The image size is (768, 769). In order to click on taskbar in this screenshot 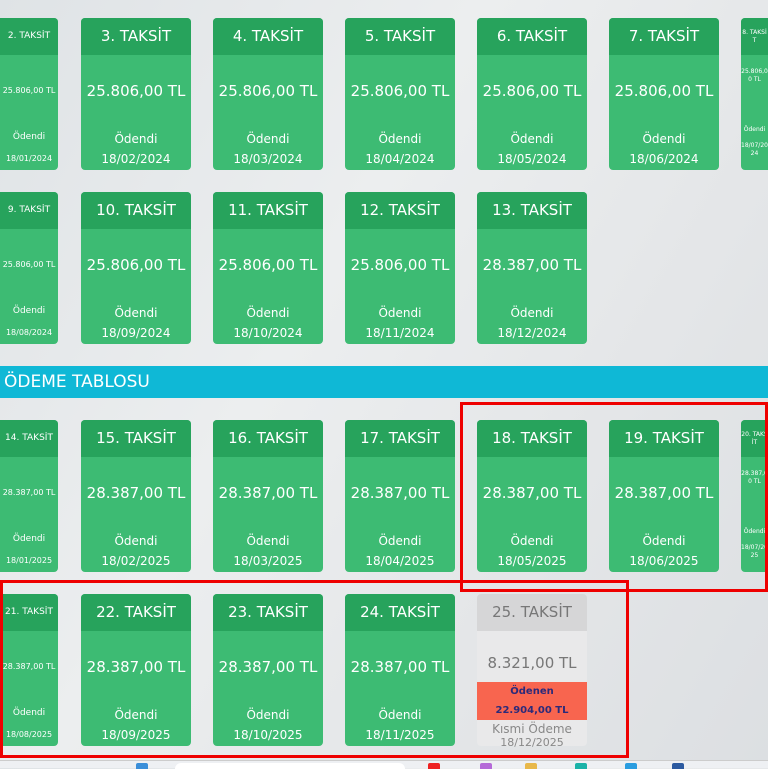, I will do `click(384, 764)`.